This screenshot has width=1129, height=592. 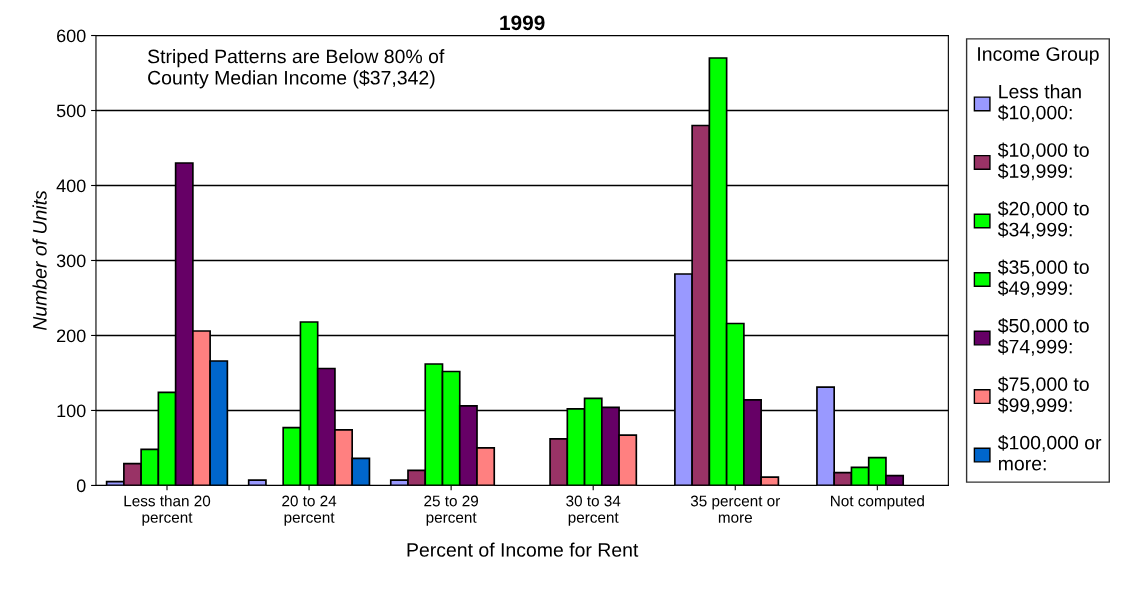 What do you see at coordinates (522, 23) in the screenshot?
I see `chart-title: 1999` at bounding box center [522, 23].